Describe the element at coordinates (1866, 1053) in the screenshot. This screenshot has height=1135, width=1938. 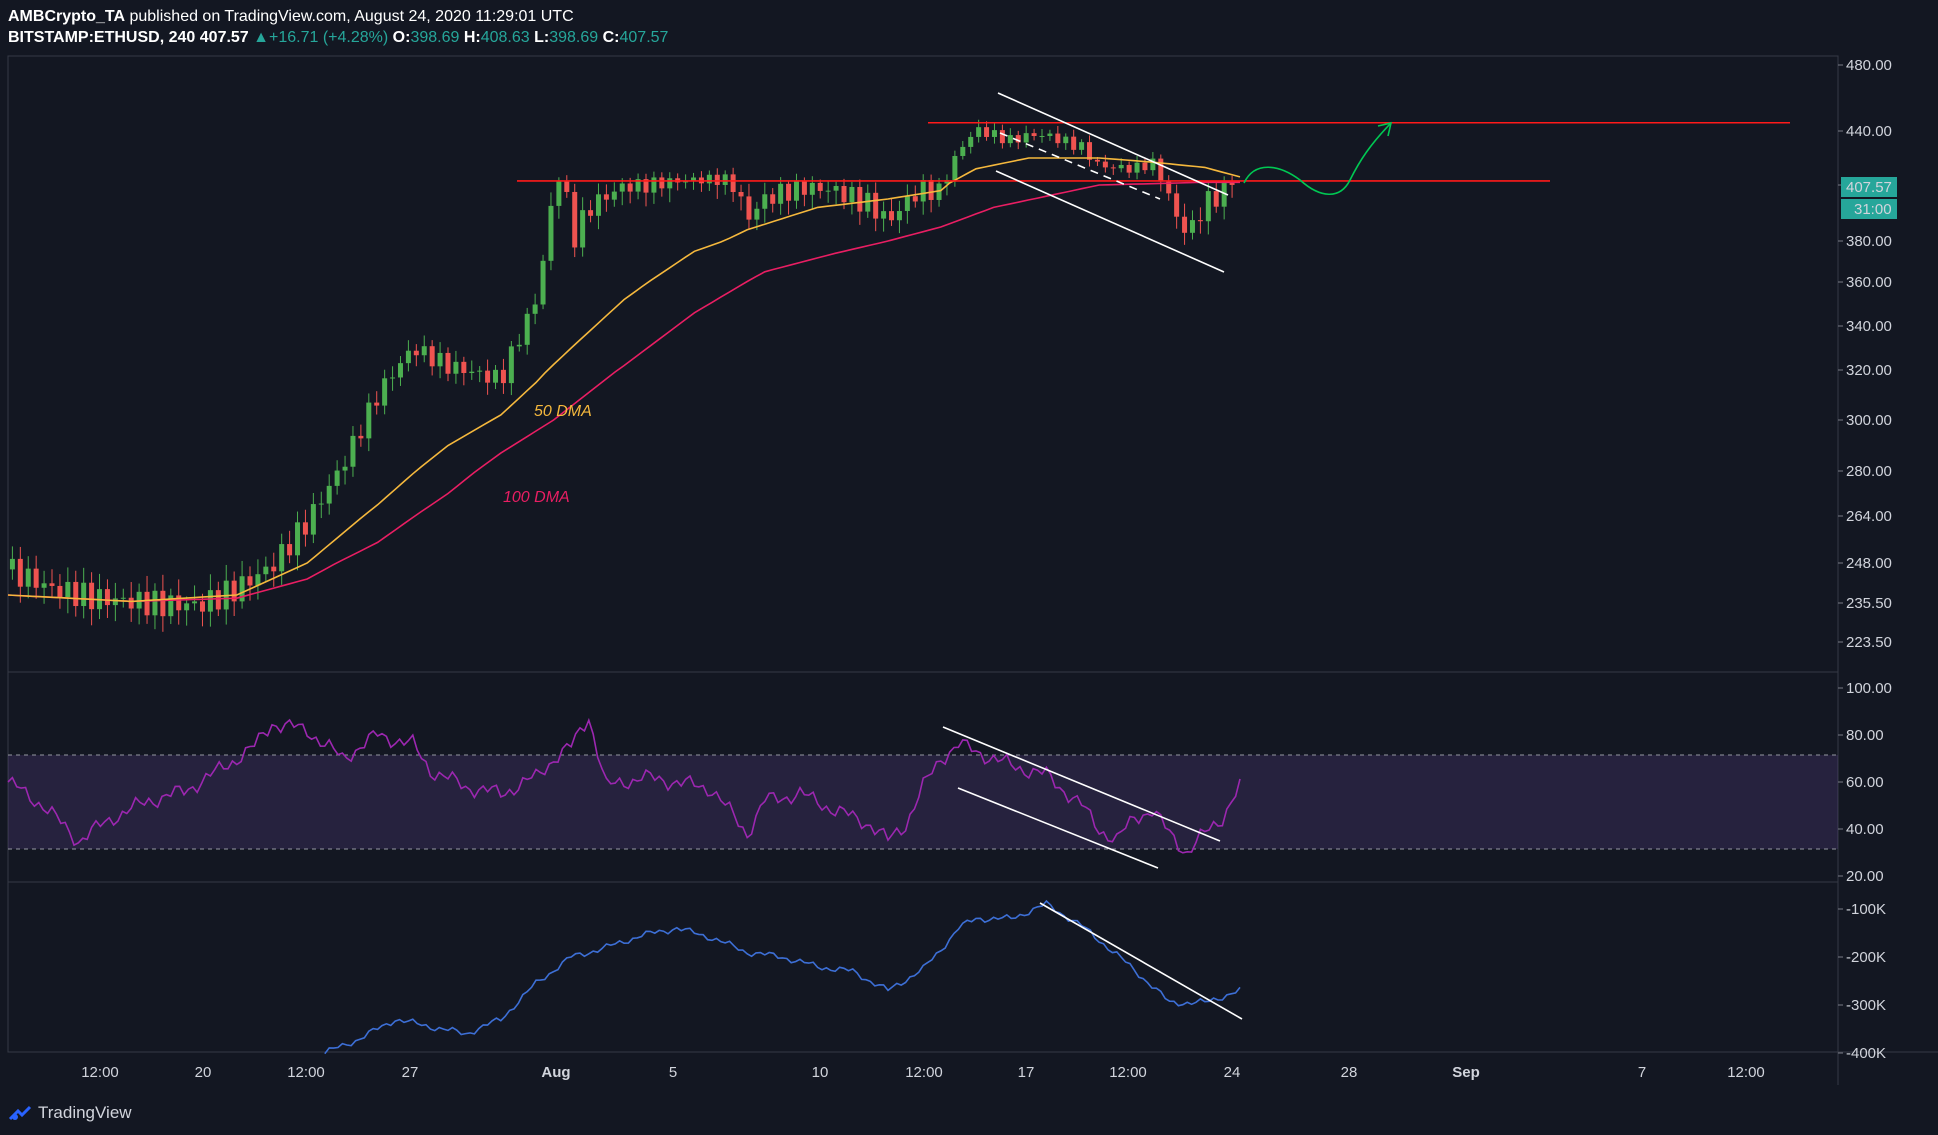
I see `obv-tick-label: -400K` at that location.